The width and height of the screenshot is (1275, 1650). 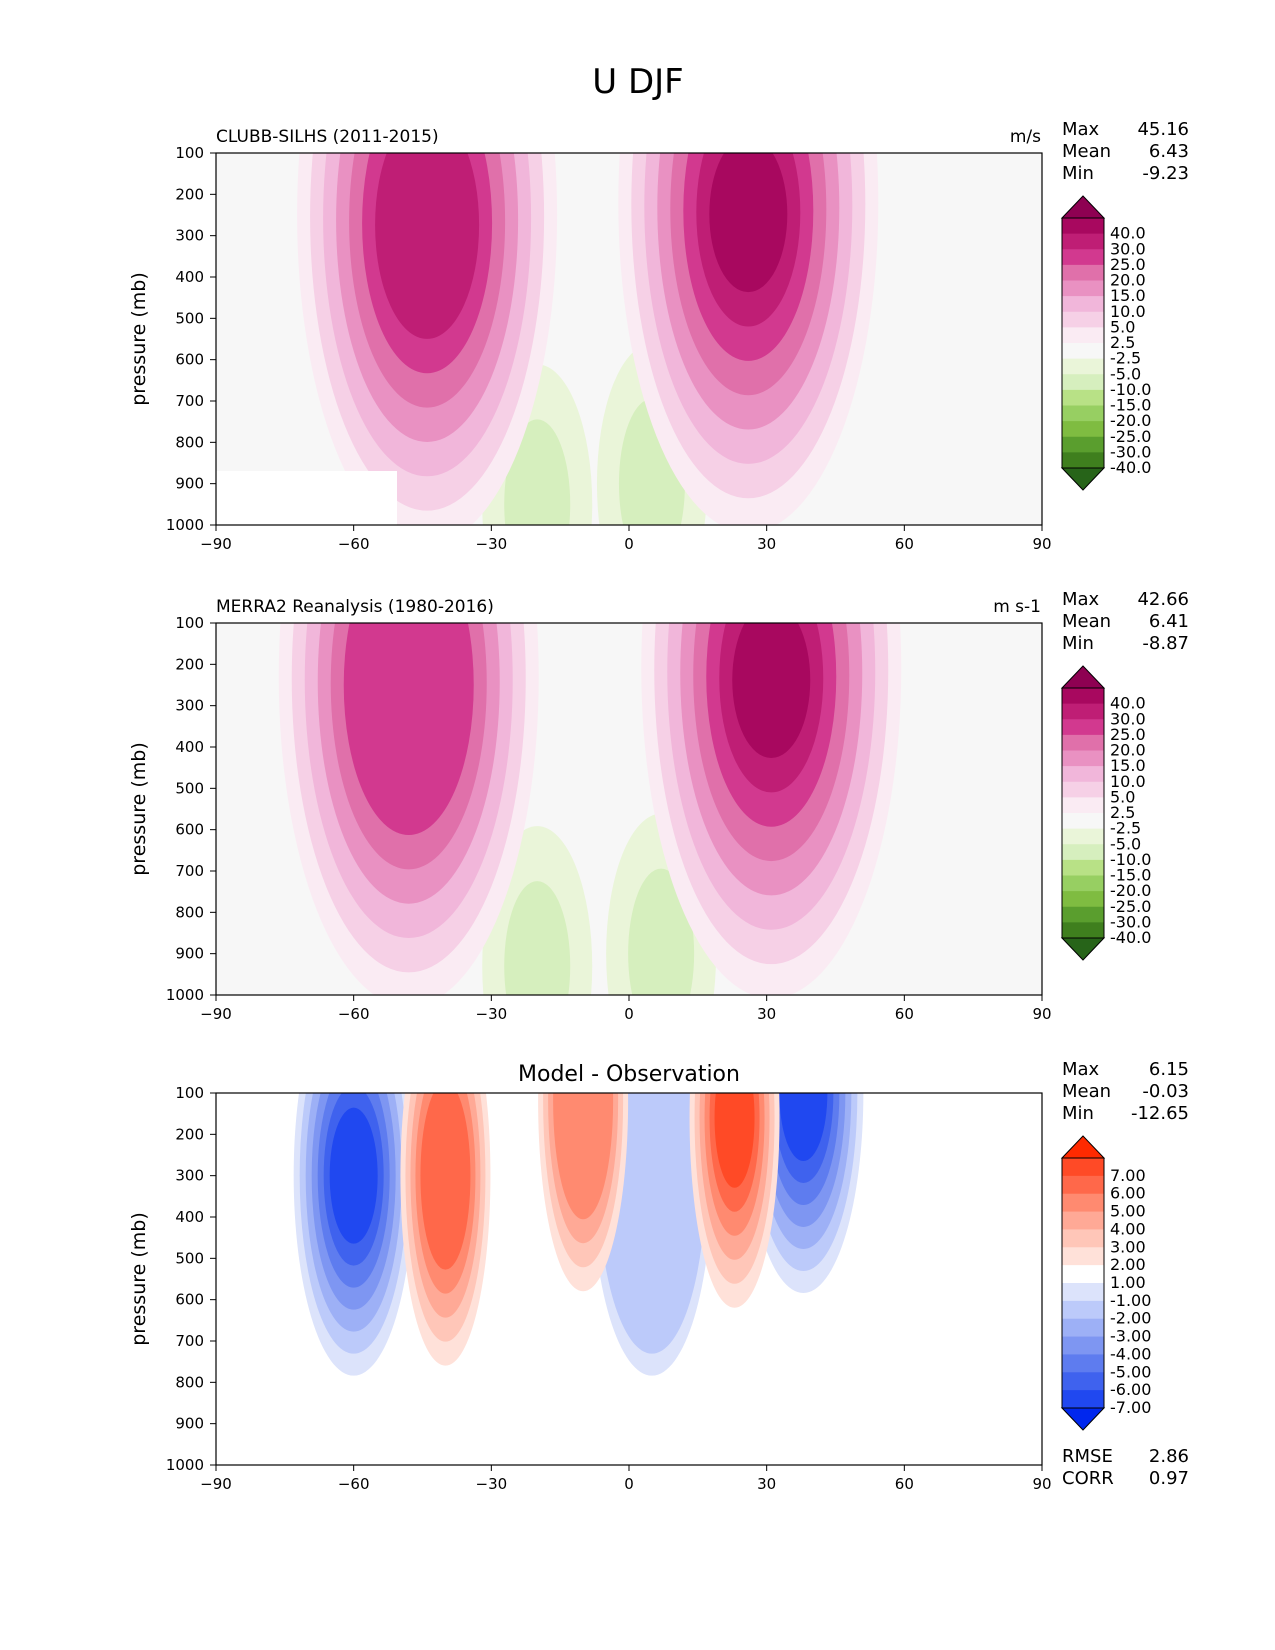 What do you see at coordinates (904, 1014) in the screenshot?
I see `x-tick-label: 60` at bounding box center [904, 1014].